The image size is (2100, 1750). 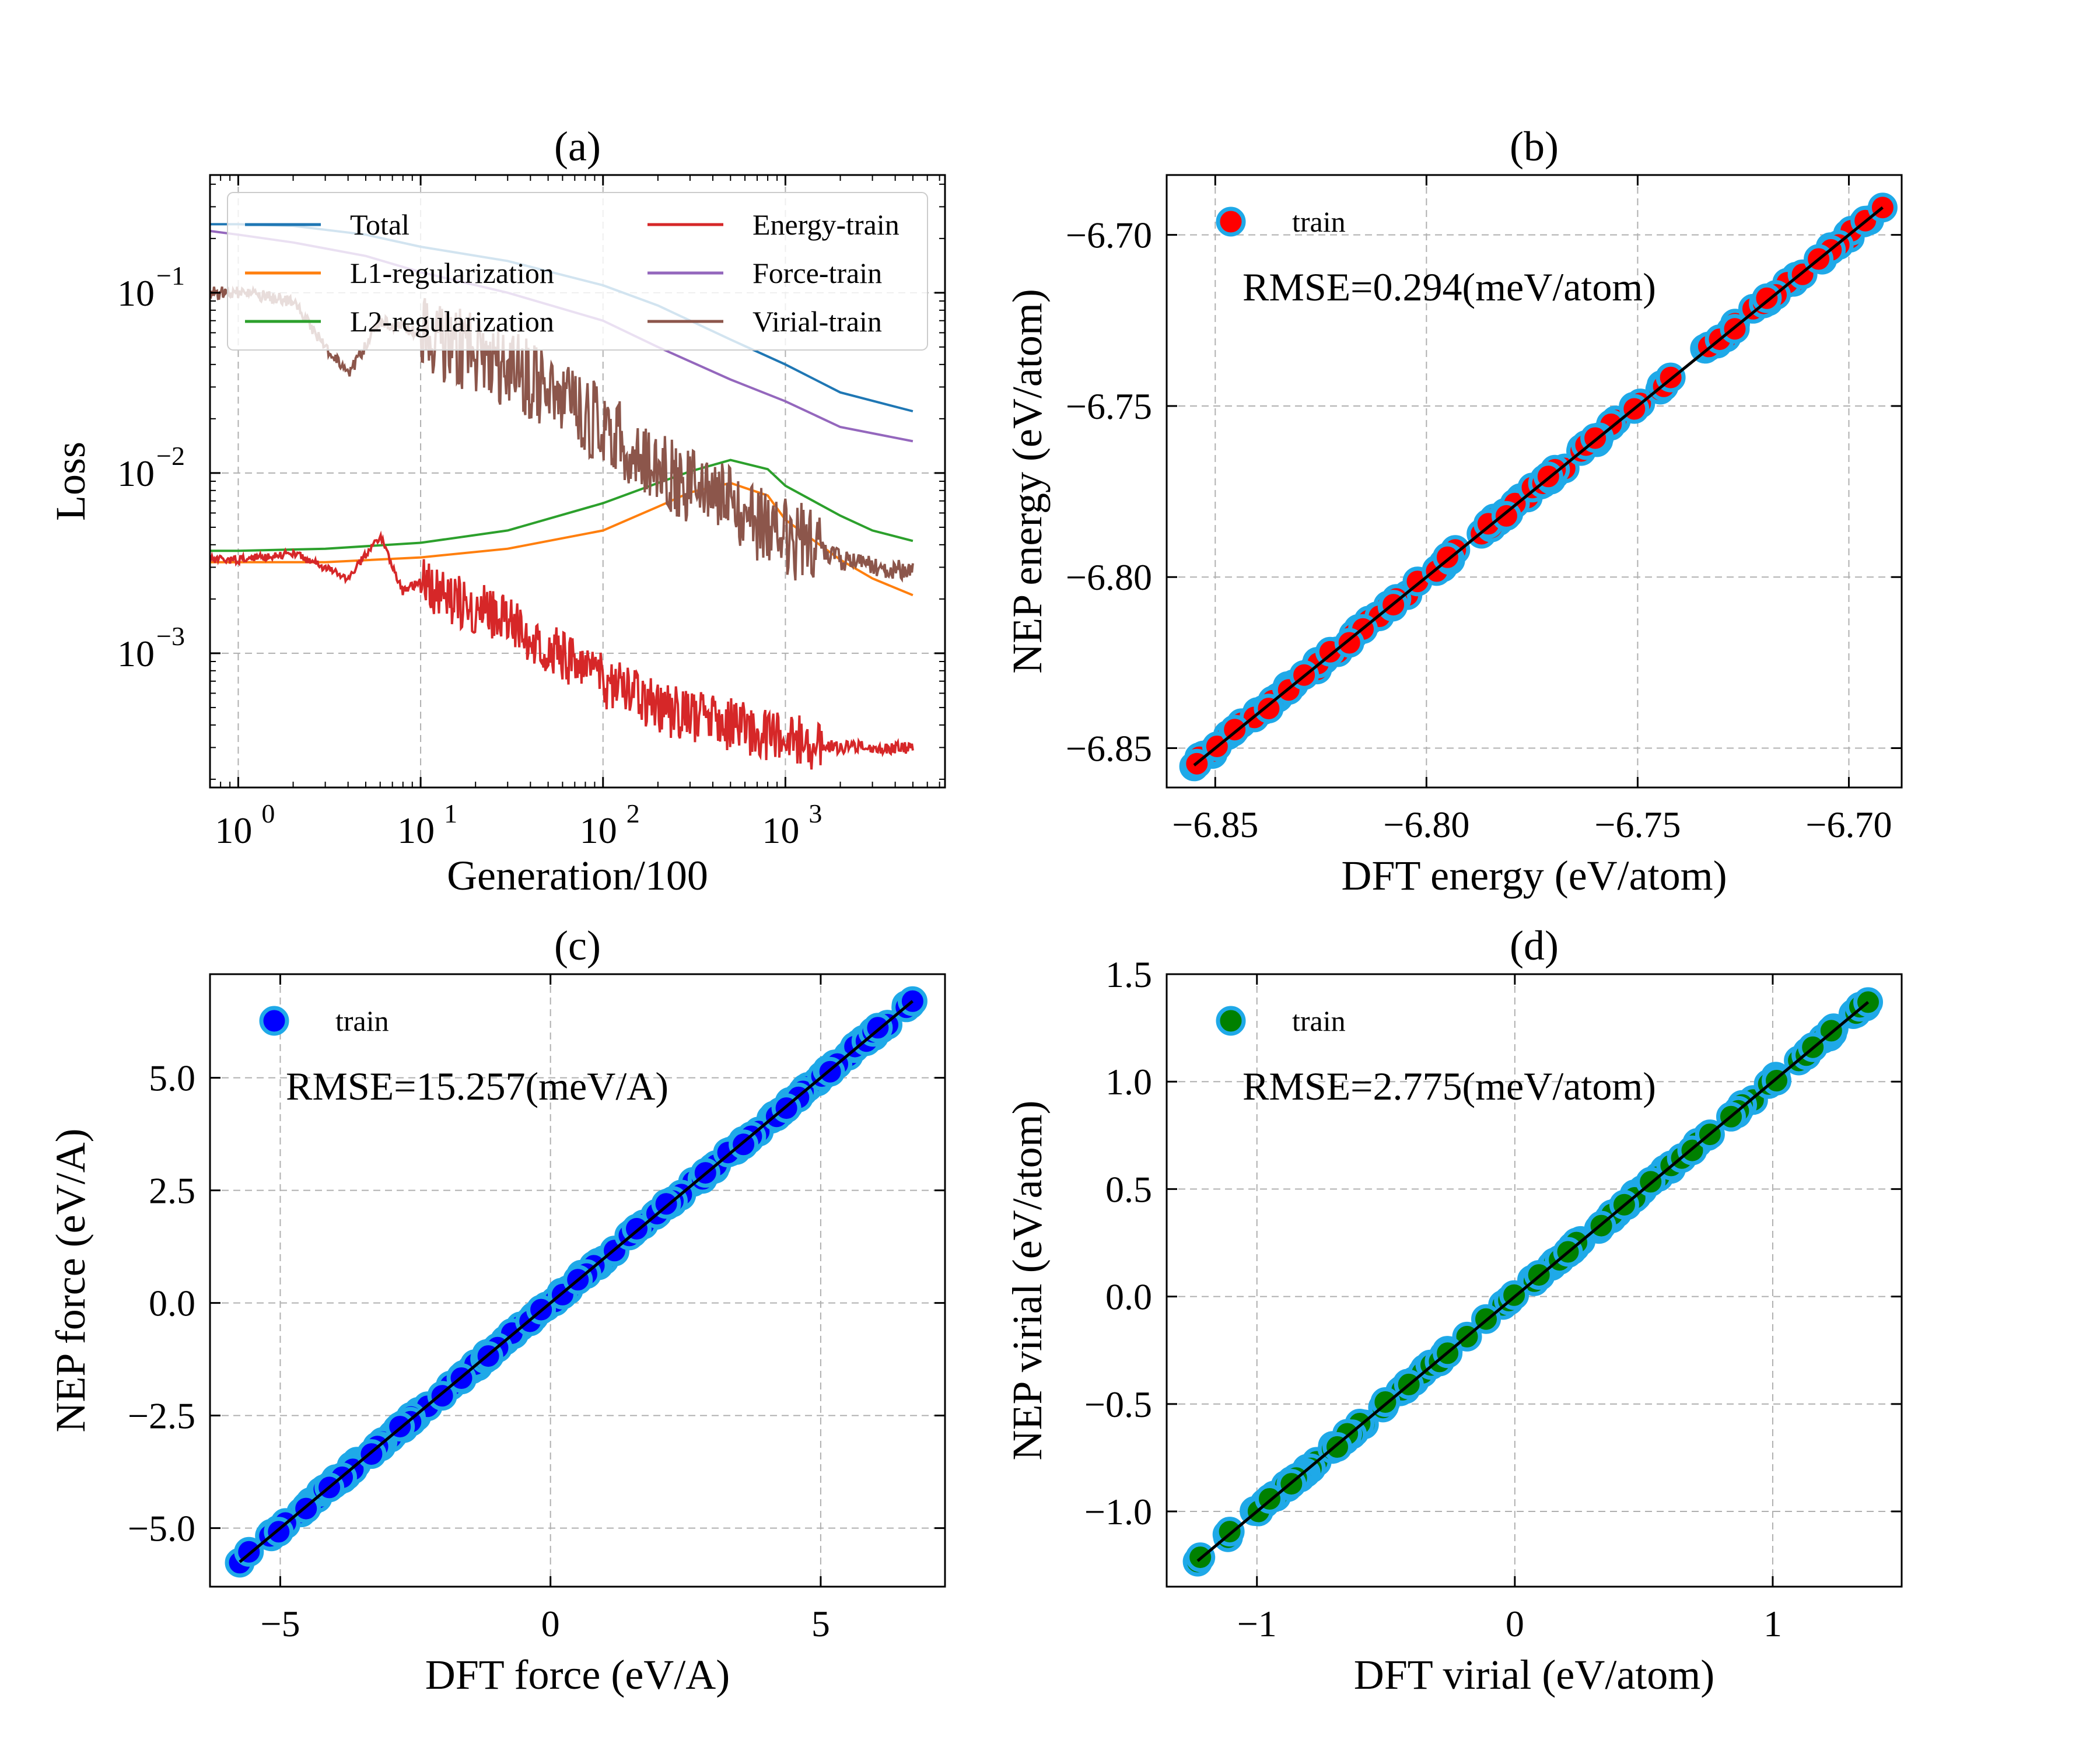 What do you see at coordinates (170, 636) in the screenshot?
I see `y-tick-exponent: −3` at bounding box center [170, 636].